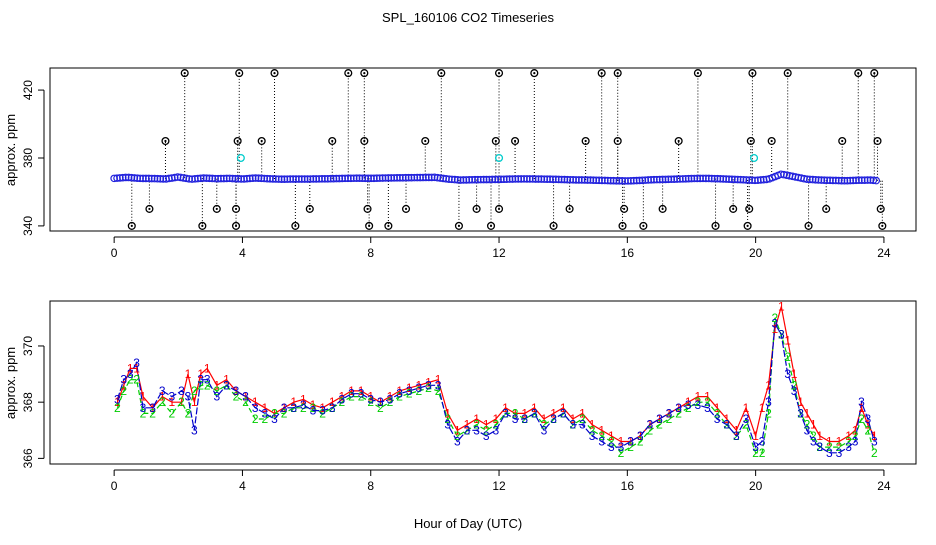 This screenshot has height=545, width=936. What do you see at coordinates (240, 158) in the screenshot?
I see `cyan-point` at bounding box center [240, 158].